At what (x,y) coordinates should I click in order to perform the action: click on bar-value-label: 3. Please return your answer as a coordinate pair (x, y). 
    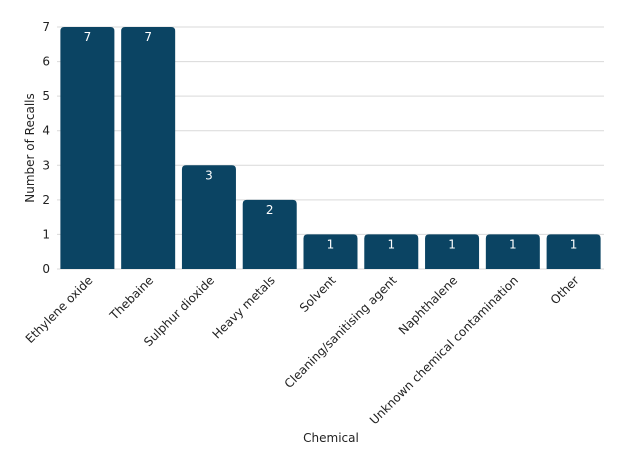
    Looking at the image, I should click on (209, 175).